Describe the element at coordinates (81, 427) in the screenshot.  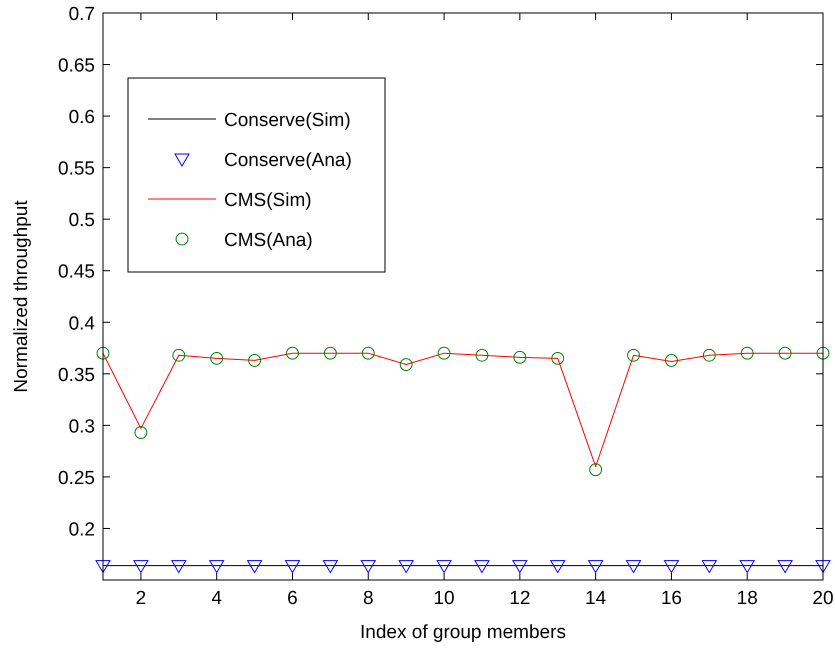
I see `y-tick-label: 0.3` at that location.